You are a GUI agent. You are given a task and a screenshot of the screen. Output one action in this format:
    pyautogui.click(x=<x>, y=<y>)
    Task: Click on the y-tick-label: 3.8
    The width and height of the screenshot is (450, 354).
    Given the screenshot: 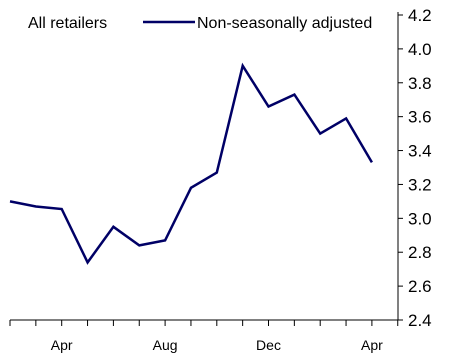 What is the action you would take?
    pyautogui.click(x=420, y=83)
    